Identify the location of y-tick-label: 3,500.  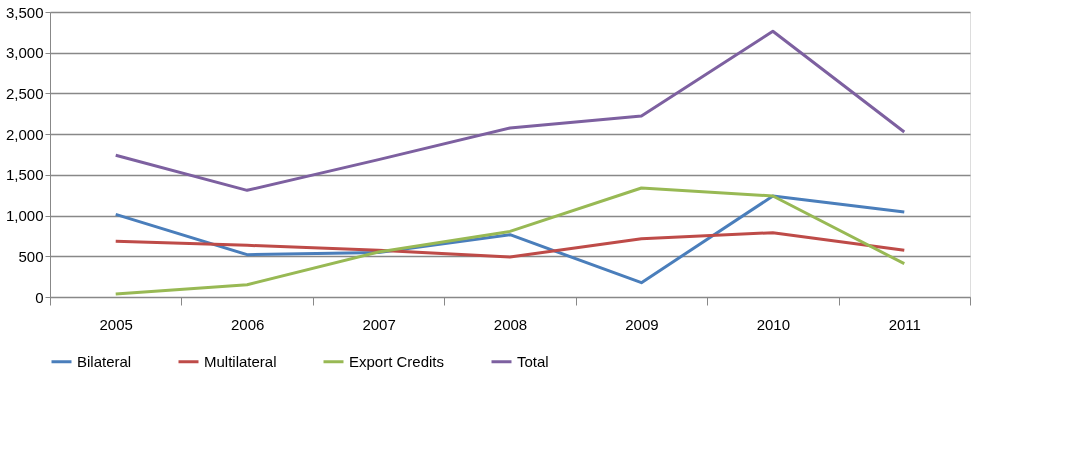
(24, 12).